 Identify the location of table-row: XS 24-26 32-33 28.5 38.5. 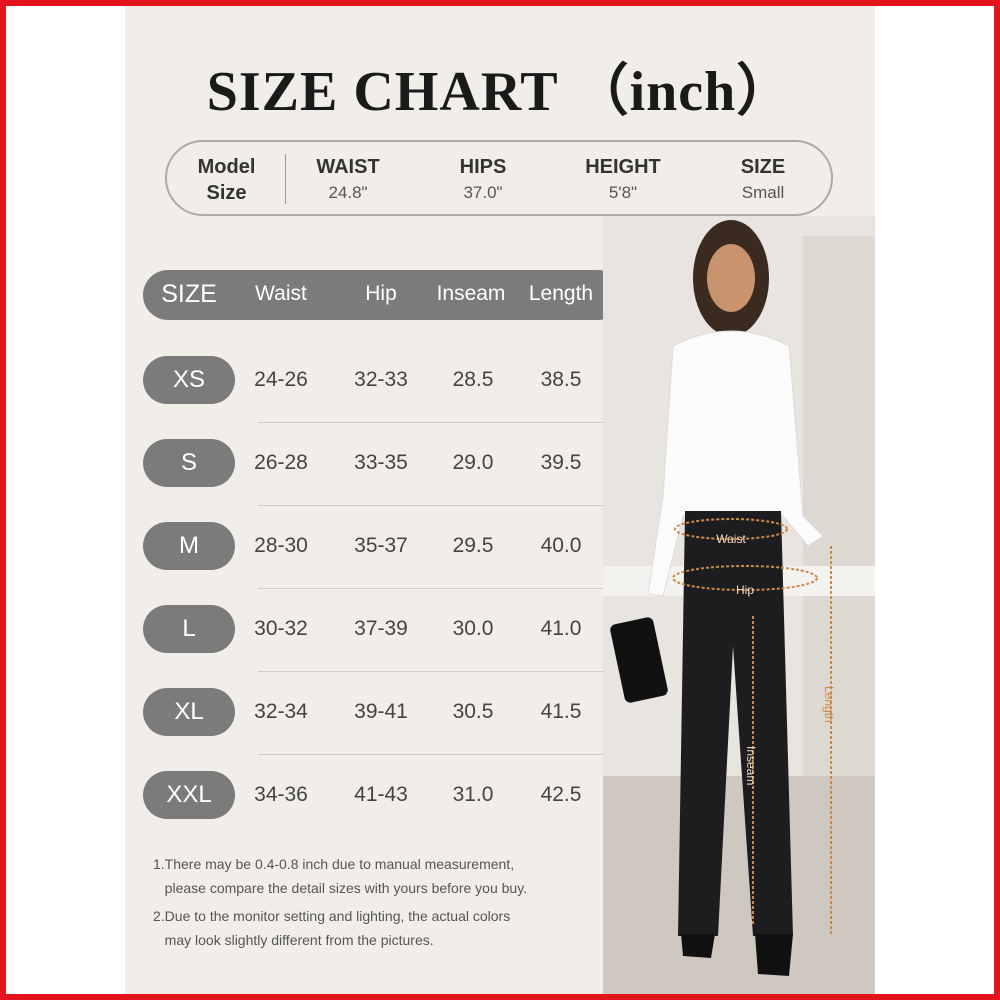
(373, 381).